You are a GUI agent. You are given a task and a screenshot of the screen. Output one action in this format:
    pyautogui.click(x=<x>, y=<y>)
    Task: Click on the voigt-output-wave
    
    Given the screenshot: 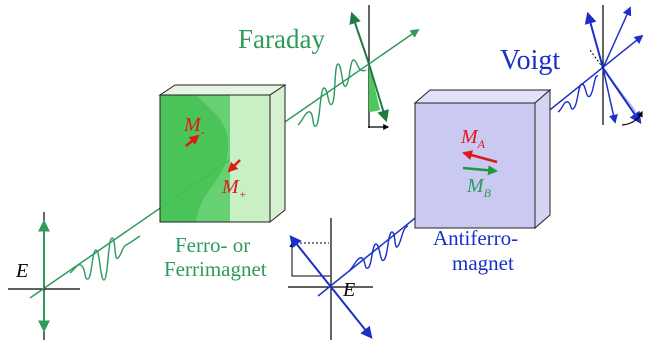 What is the action you would take?
    pyautogui.click(x=578, y=94)
    